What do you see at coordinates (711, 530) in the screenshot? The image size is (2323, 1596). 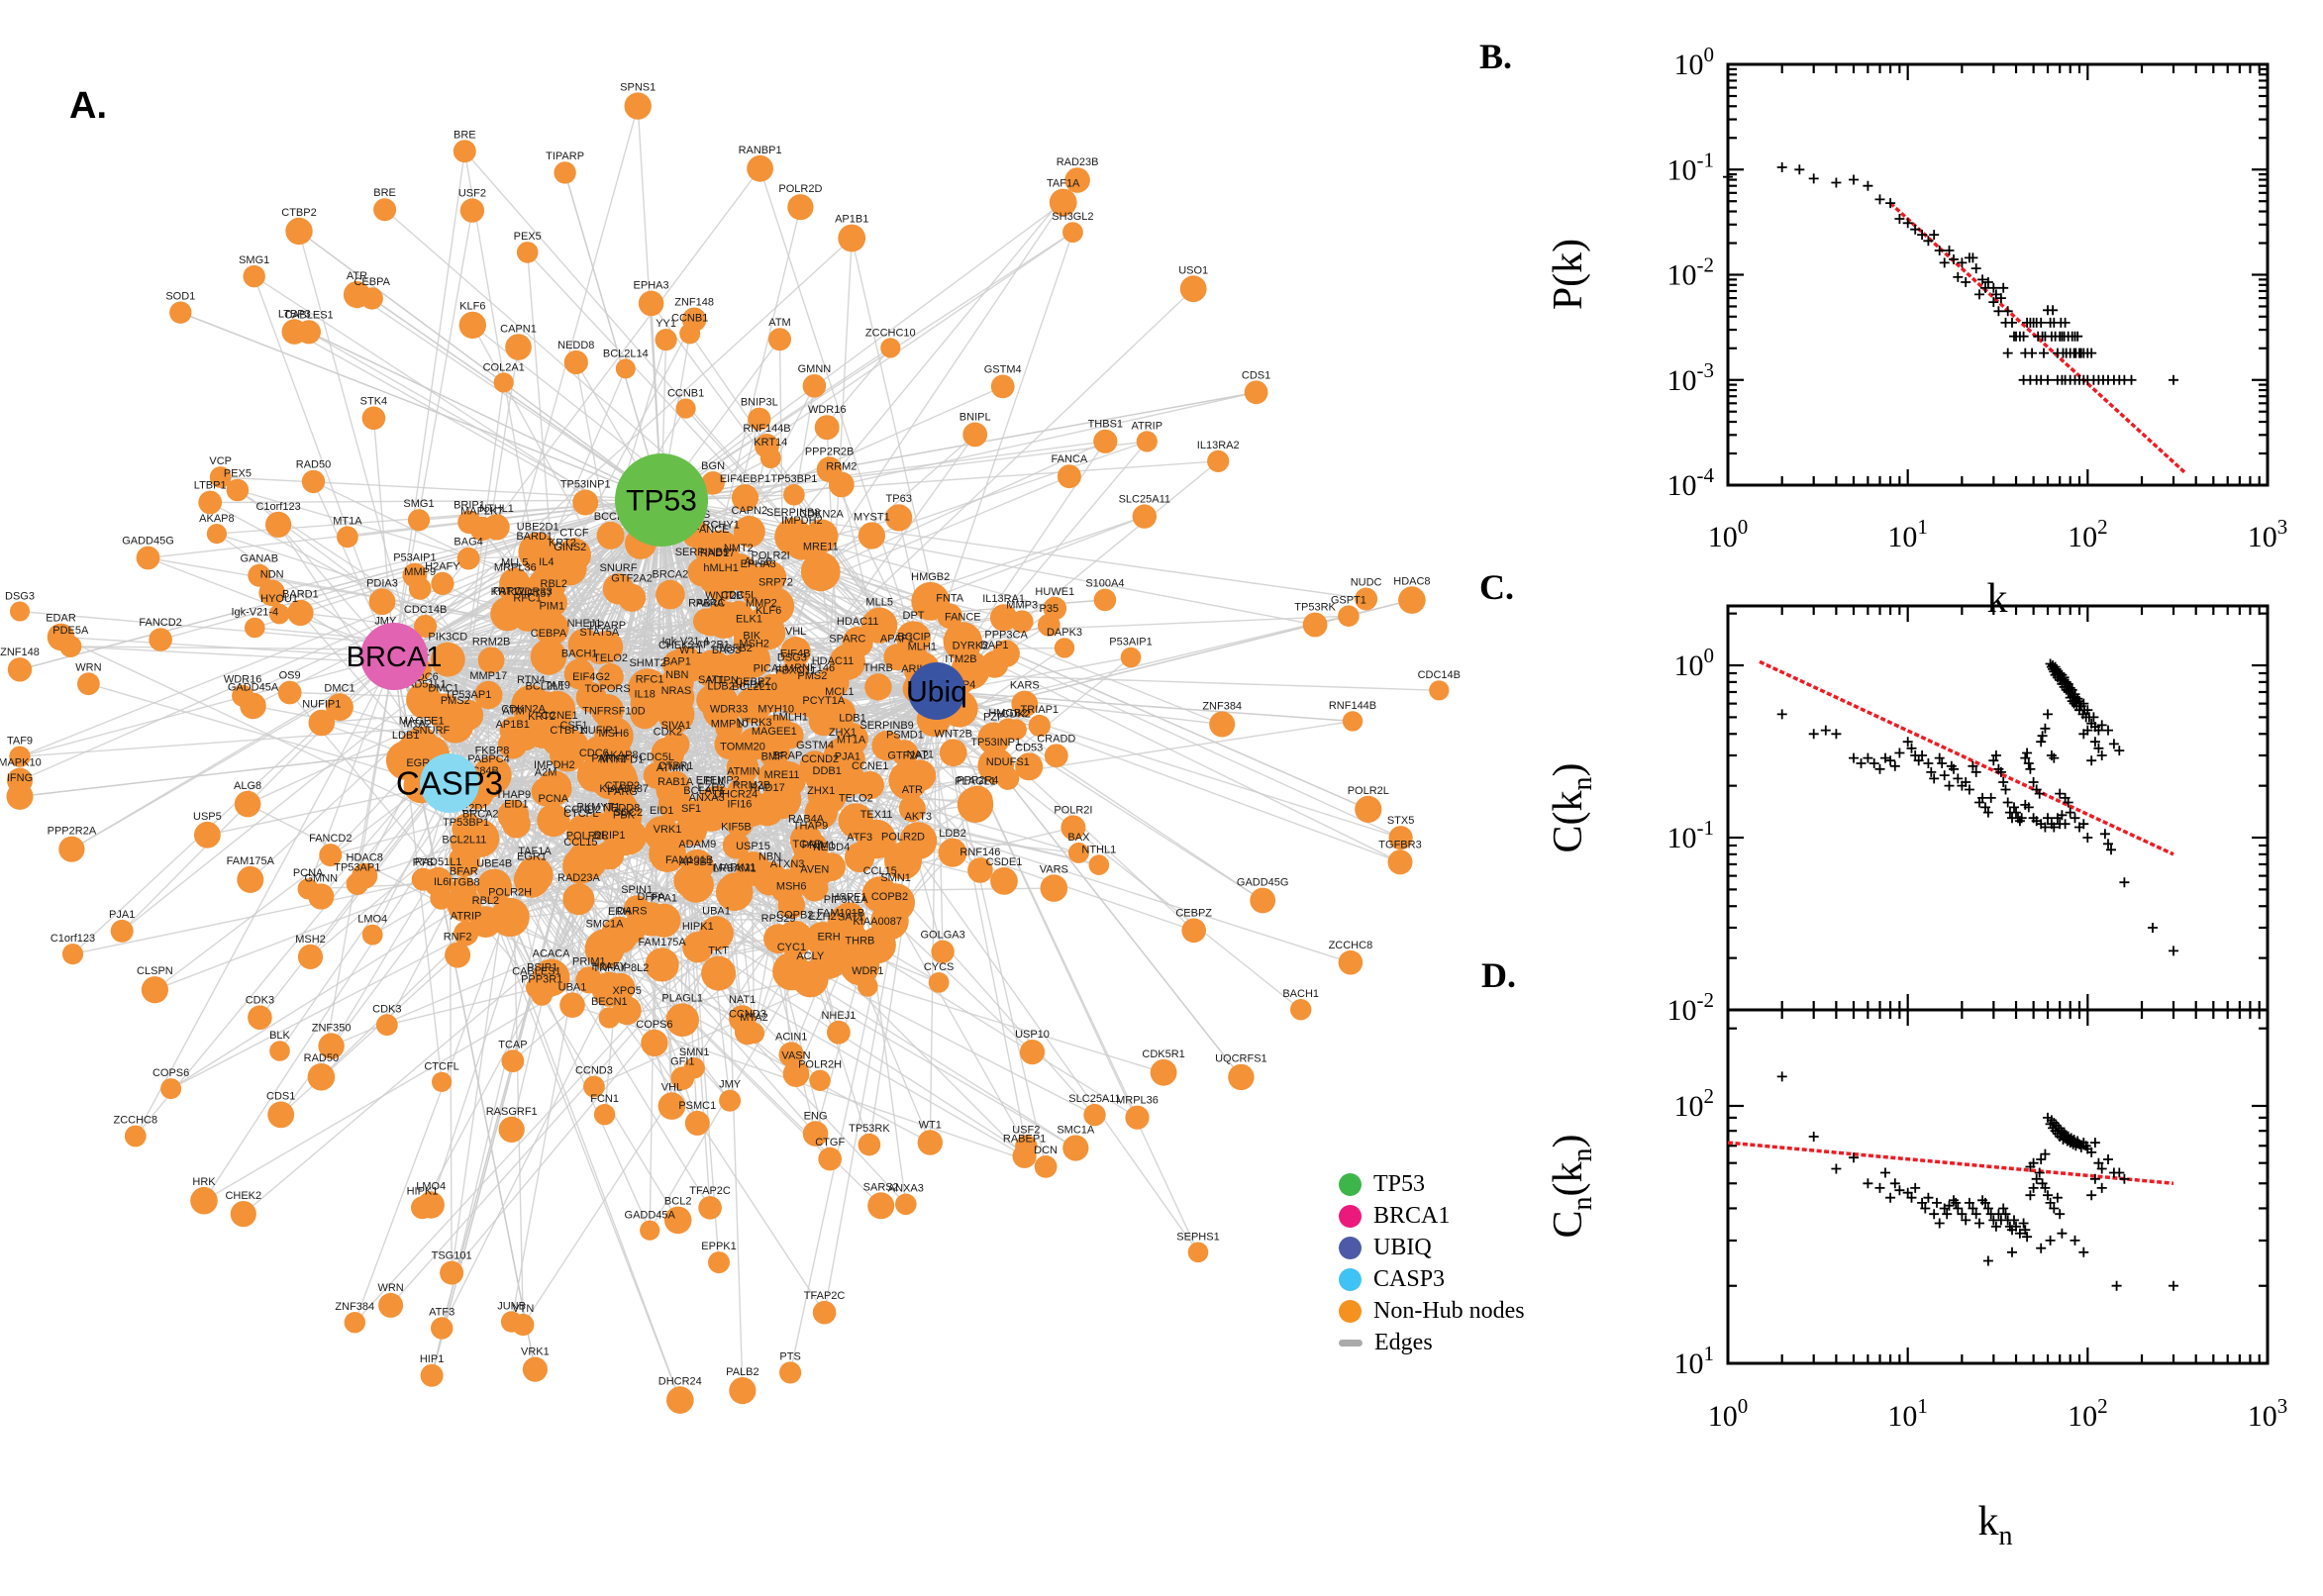 I see `network-node-label: FANCE` at bounding box center [711, 530].